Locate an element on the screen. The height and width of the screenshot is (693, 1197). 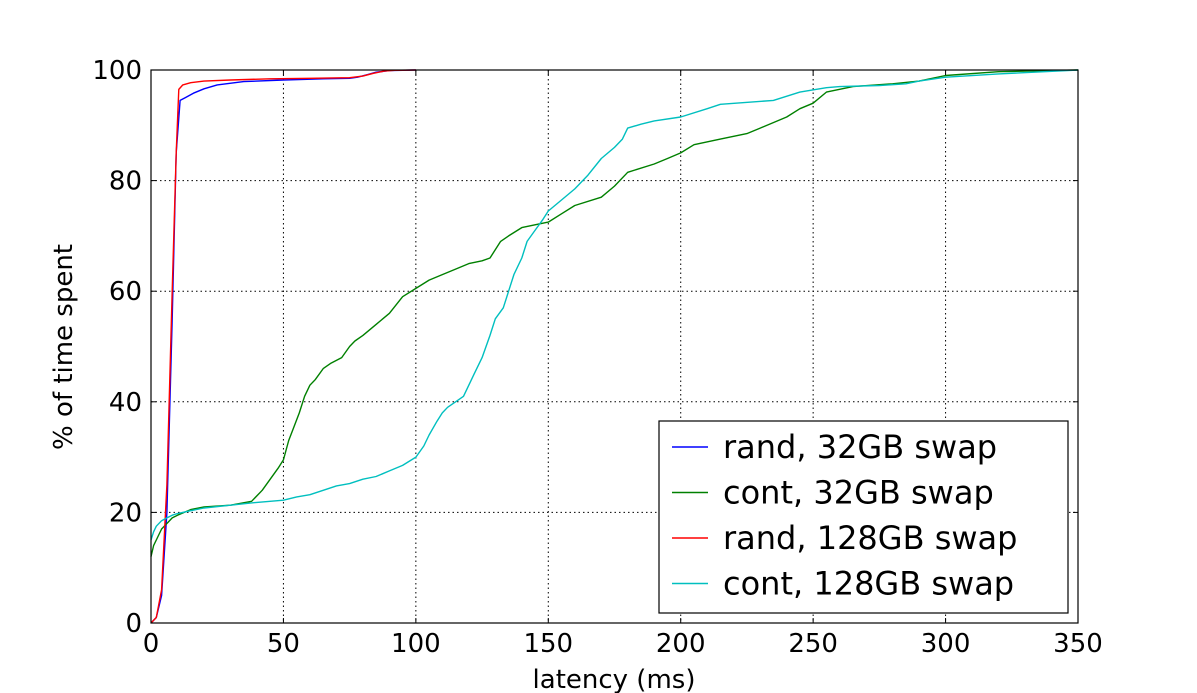
x-tick-label: 200 is located at coordinates (681, 644).